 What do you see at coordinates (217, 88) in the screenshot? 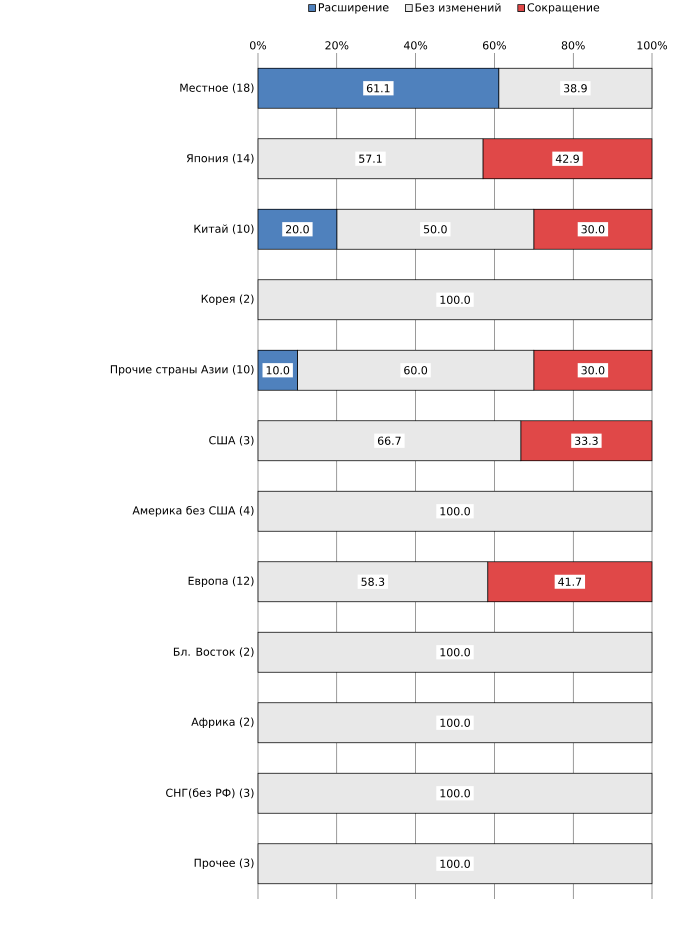
I see `y-tick-label: Местное (18)` at bounding box center [217, 88].